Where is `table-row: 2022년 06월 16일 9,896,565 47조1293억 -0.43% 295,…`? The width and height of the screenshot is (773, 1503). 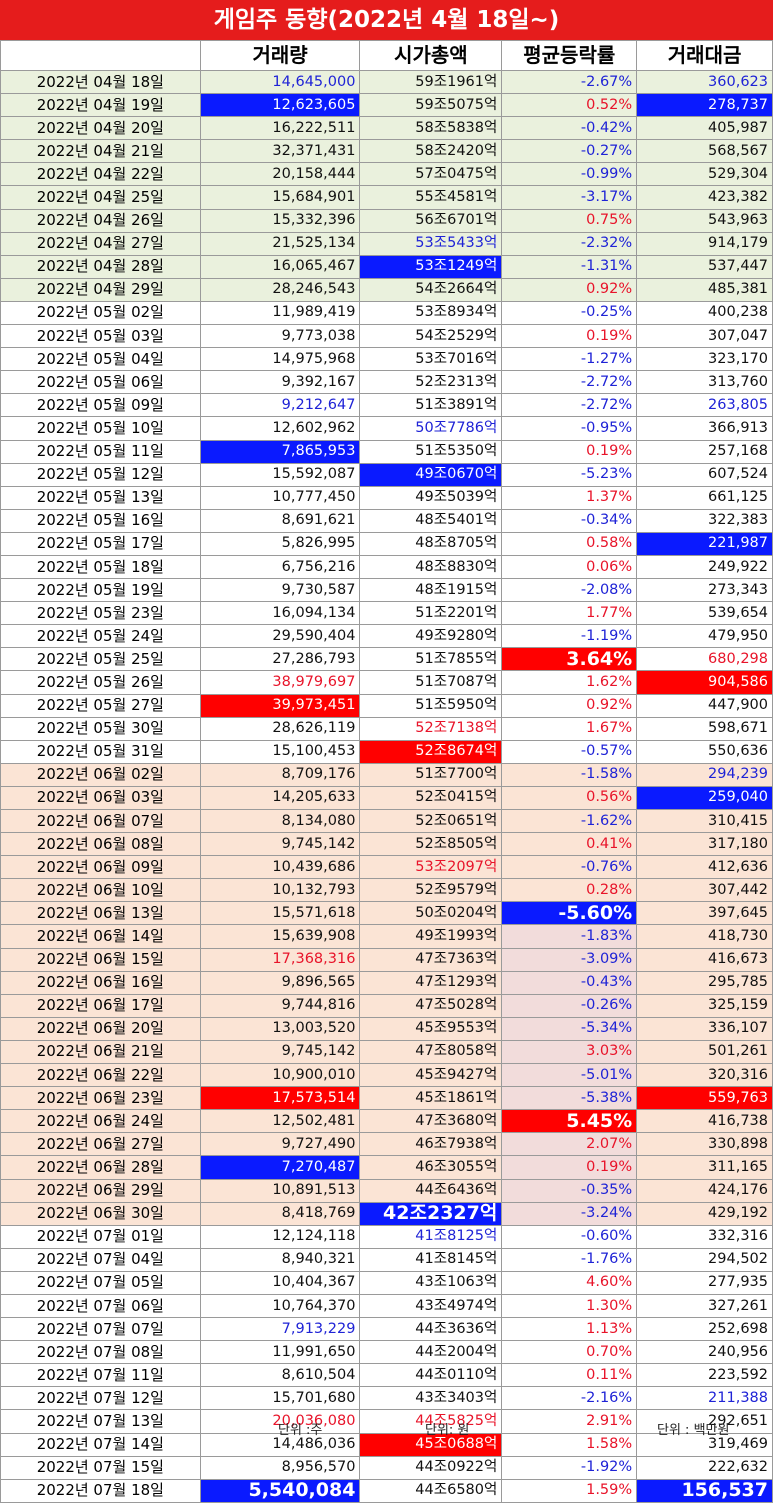 table-row: 2022년 06월 16일 9,896,565 47조1293억 -0.43% 295,… is located at coordinates (386, 982).